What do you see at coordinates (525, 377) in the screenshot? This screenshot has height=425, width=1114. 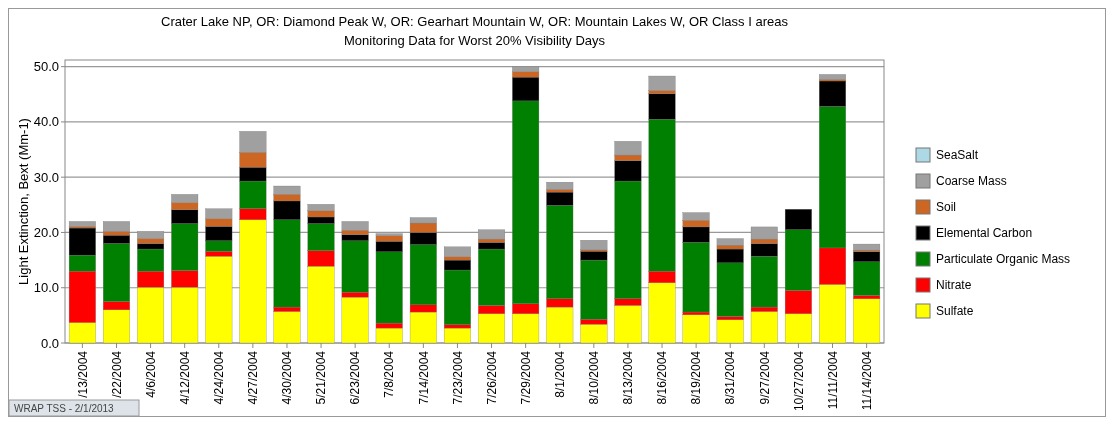 I see `x-tick-label: 7/29/2004` at bounding box center [525, 377].